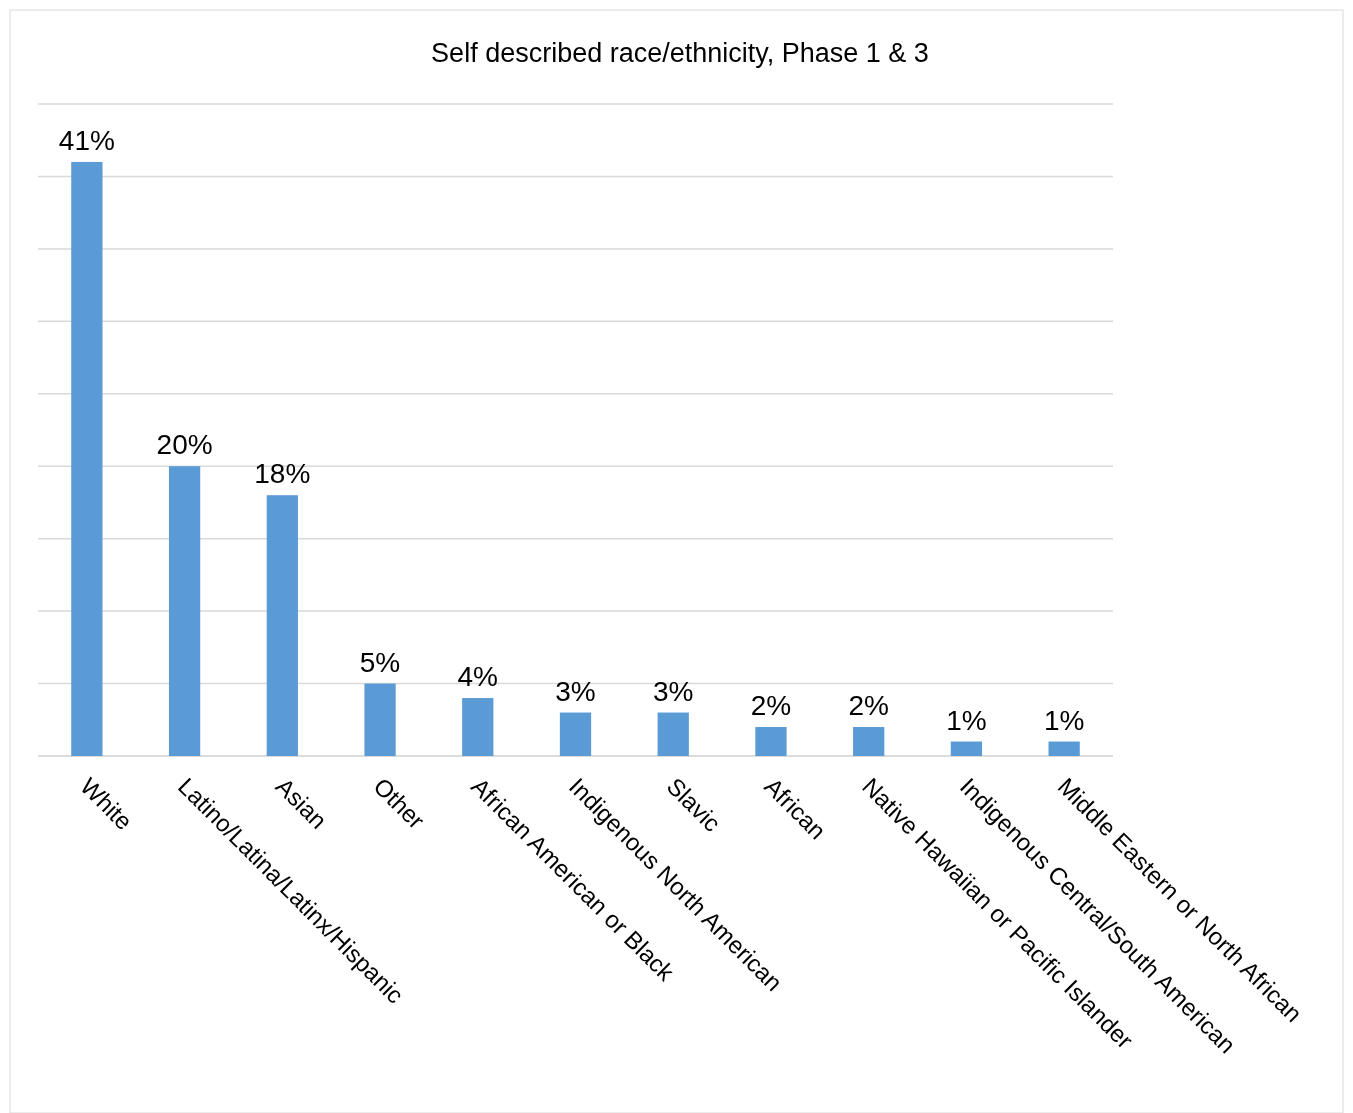 The image size is (1353, 1113). Describe the element at coordinates (680, 53) in the screenshot. I see `chart-title: Self described race/ethnicity, Phase 1 & 3` at that location.